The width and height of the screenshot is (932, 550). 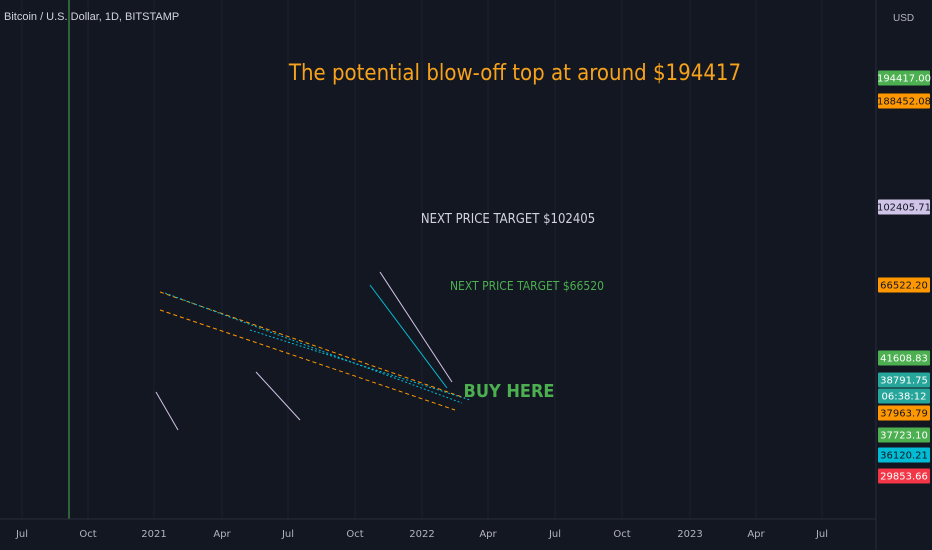 I want to click on price-tag: 194417.00, so click(x=904, y=78).